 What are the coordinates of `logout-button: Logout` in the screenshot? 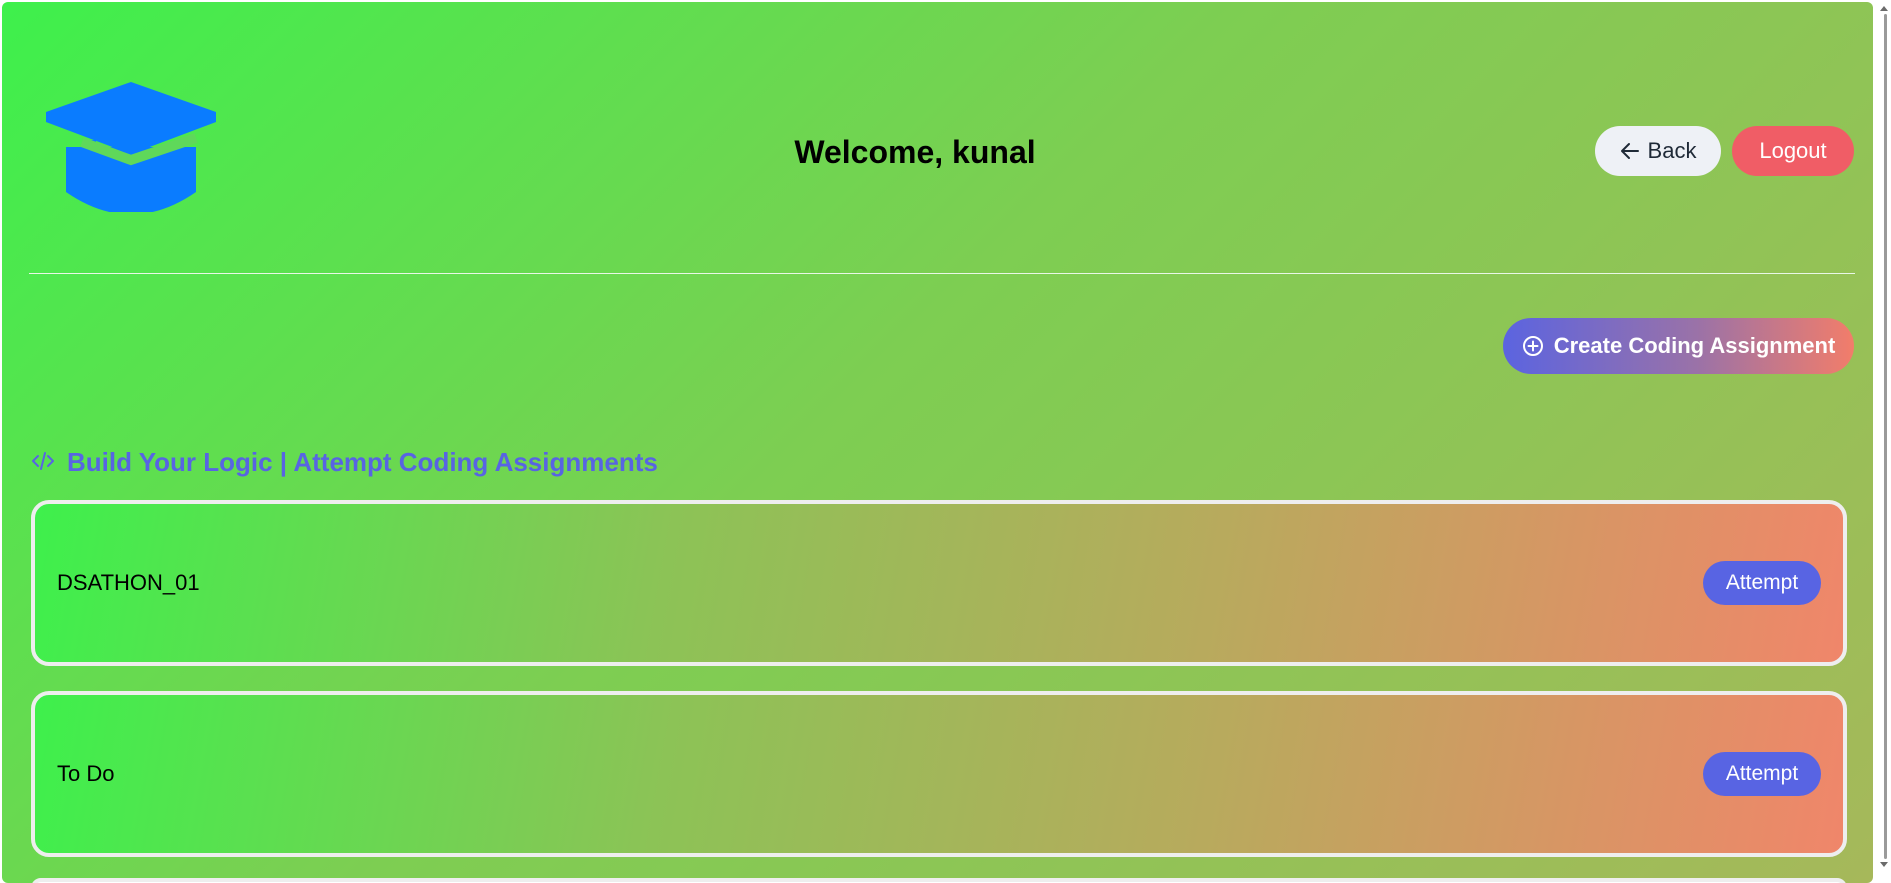 It's located at (1793, 151).